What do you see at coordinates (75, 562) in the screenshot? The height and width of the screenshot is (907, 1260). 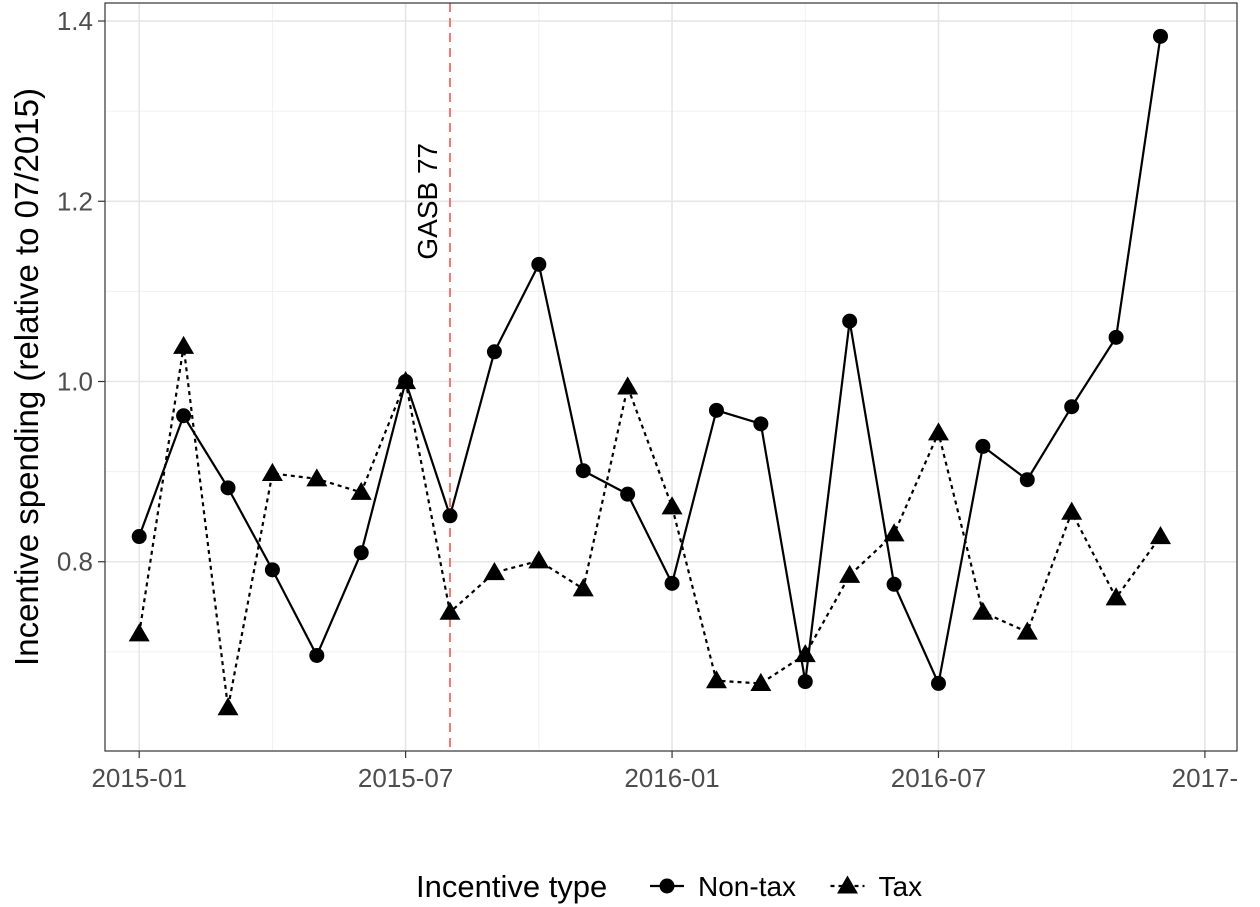 I see `y-tick-label: 0.8` at bounding box center [75, 562].